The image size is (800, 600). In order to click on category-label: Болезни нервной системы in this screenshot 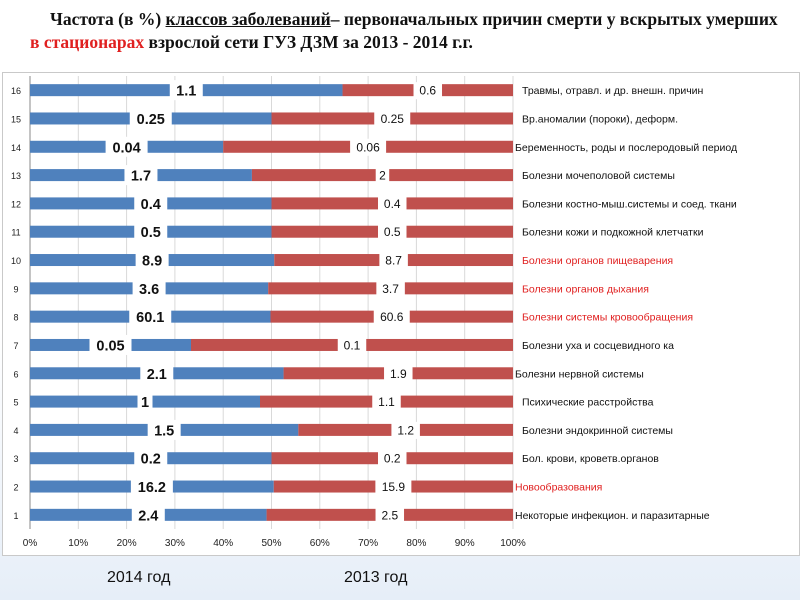, I will do `click(579, 374)`.